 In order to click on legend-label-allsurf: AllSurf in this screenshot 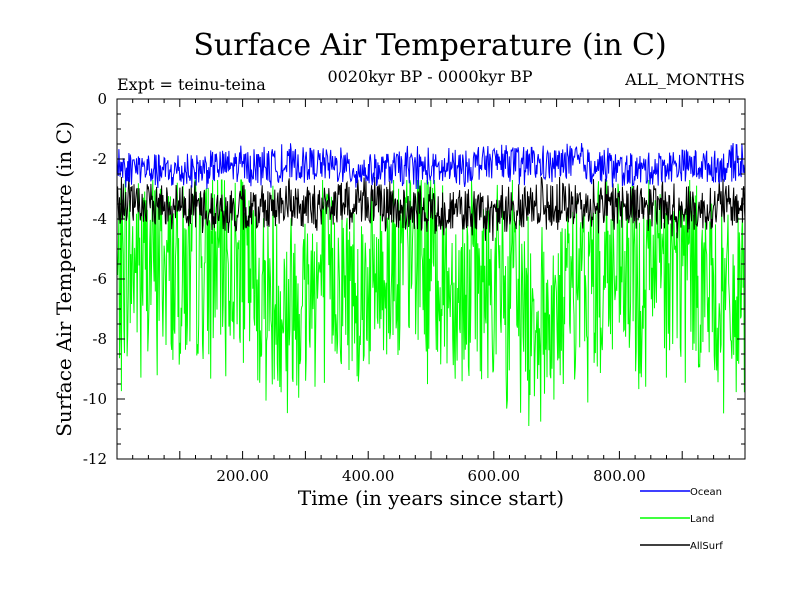, I will do `click(706, 546)`.